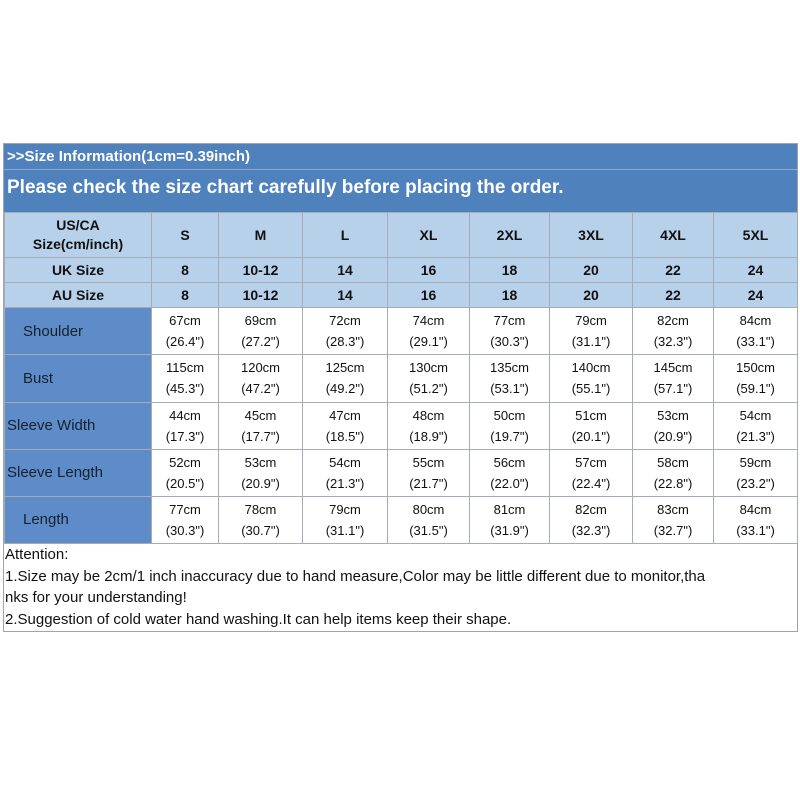 The width and height of the screenshot is (800, 800). Describe the element at coordinates (260, 368) in the screenshot. I see `cm-value: 120cm` at that location.